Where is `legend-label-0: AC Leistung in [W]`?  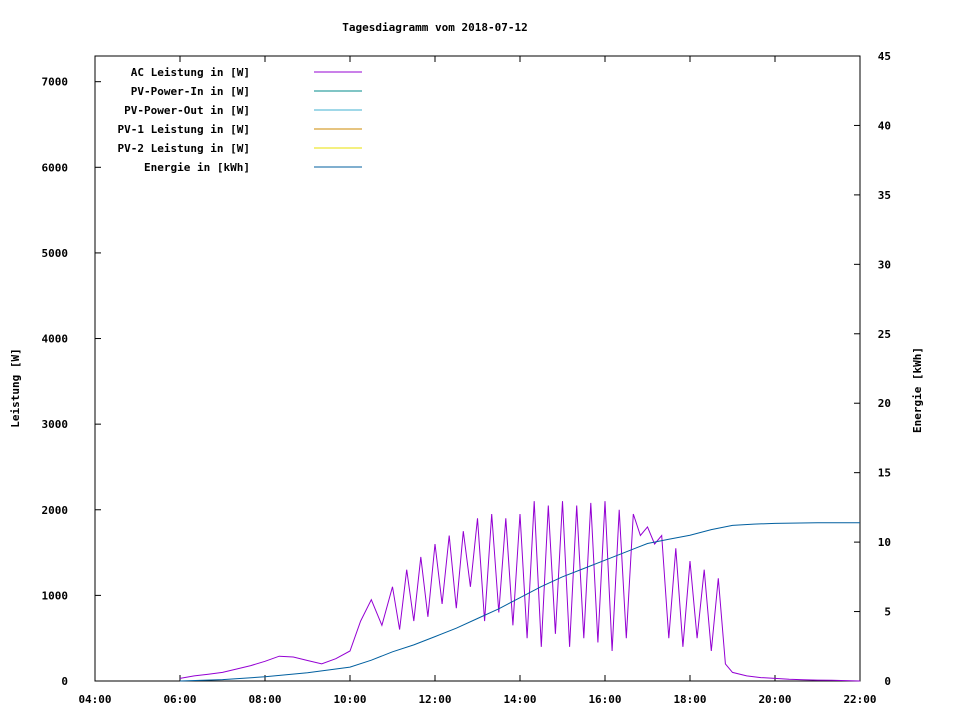
legend-label-0: AC Leistung in [W] is located at coordinates (190, 72).